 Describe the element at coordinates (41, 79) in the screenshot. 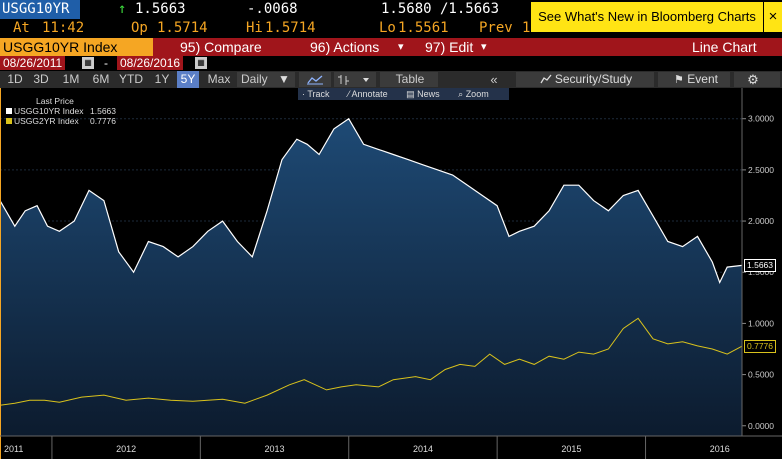

I see `period-3d: 3D` at that location.